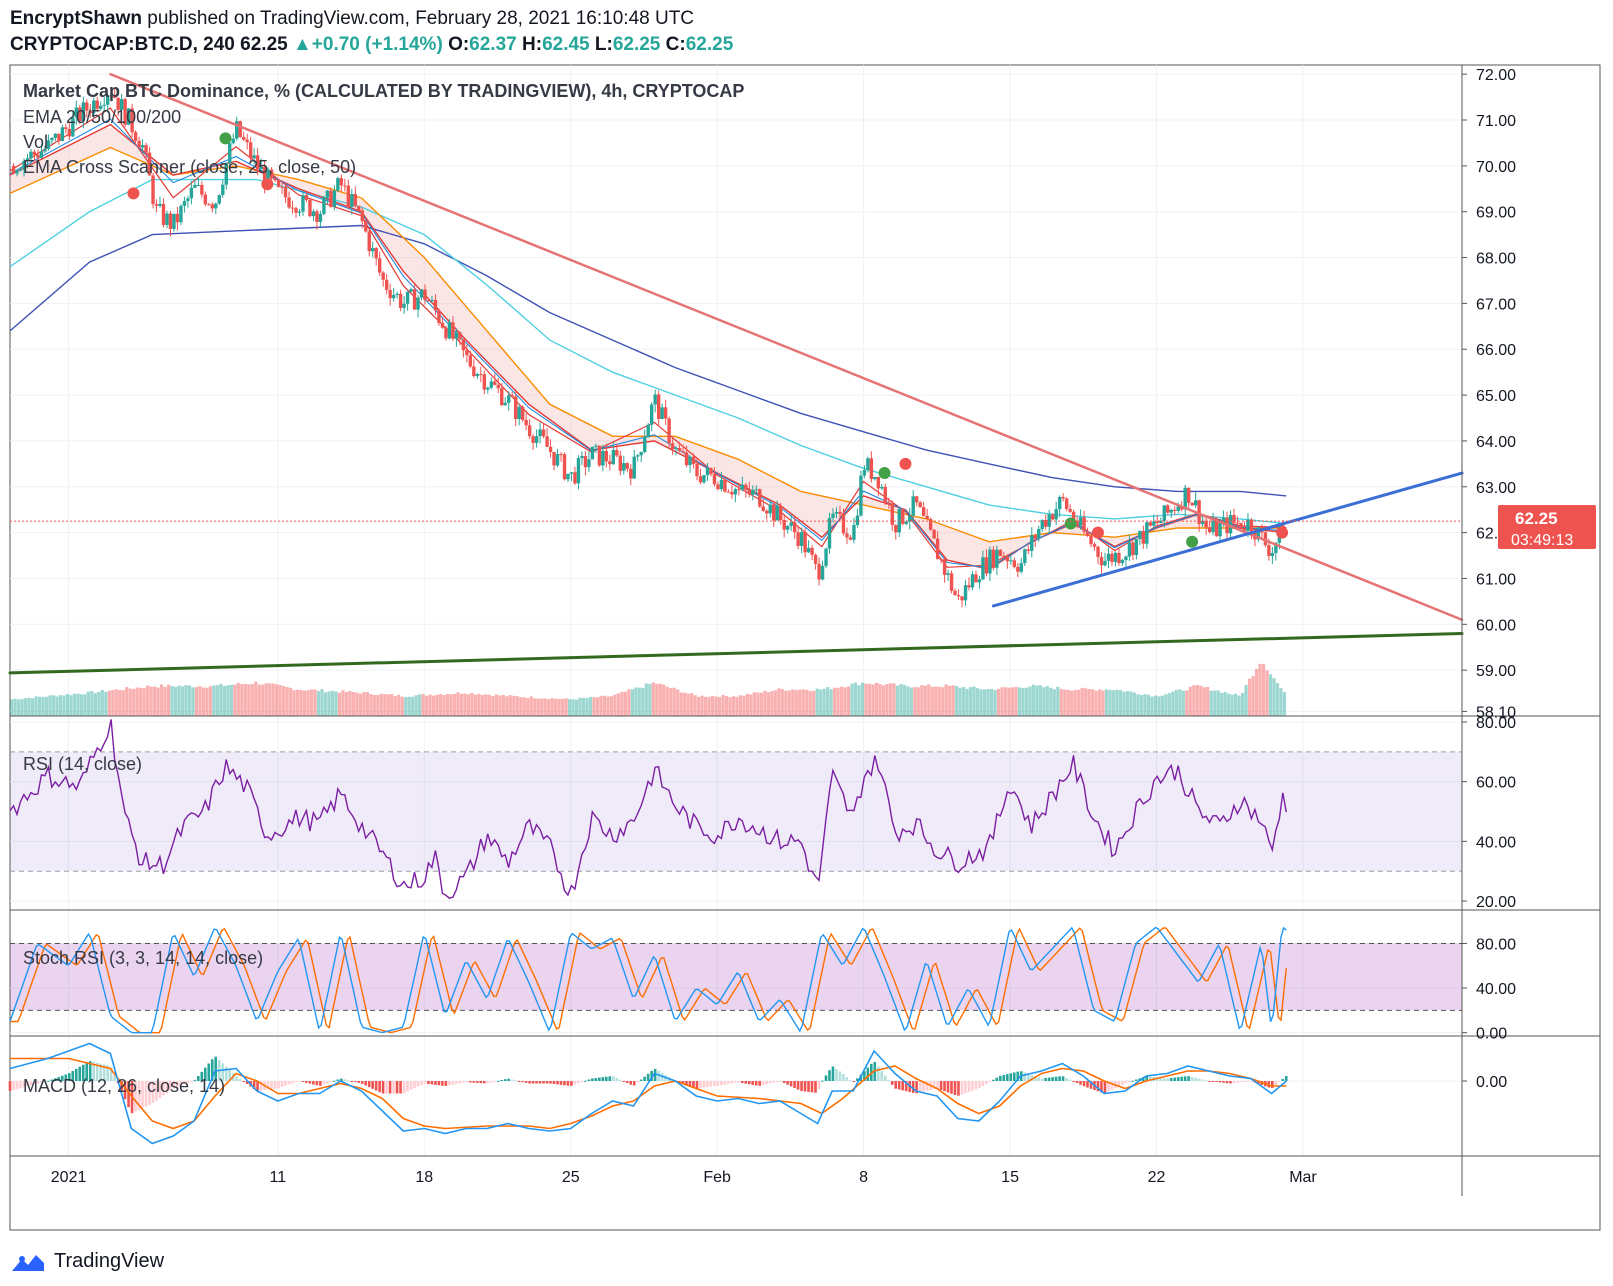 This screenshot has height=1286, width=1613. I want to click on symbol-name: CRYPTOCAP:BTC.D, 240, so click(122, 44).